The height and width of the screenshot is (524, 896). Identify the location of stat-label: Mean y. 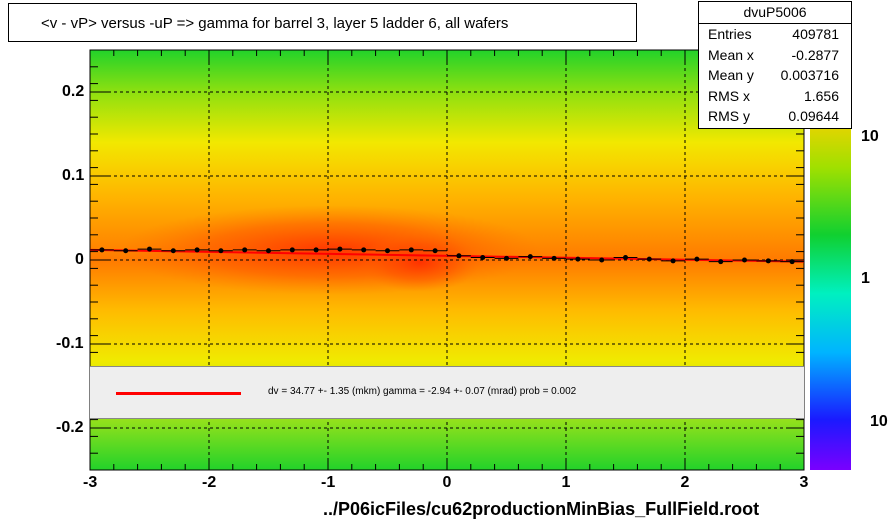
(731, 75).